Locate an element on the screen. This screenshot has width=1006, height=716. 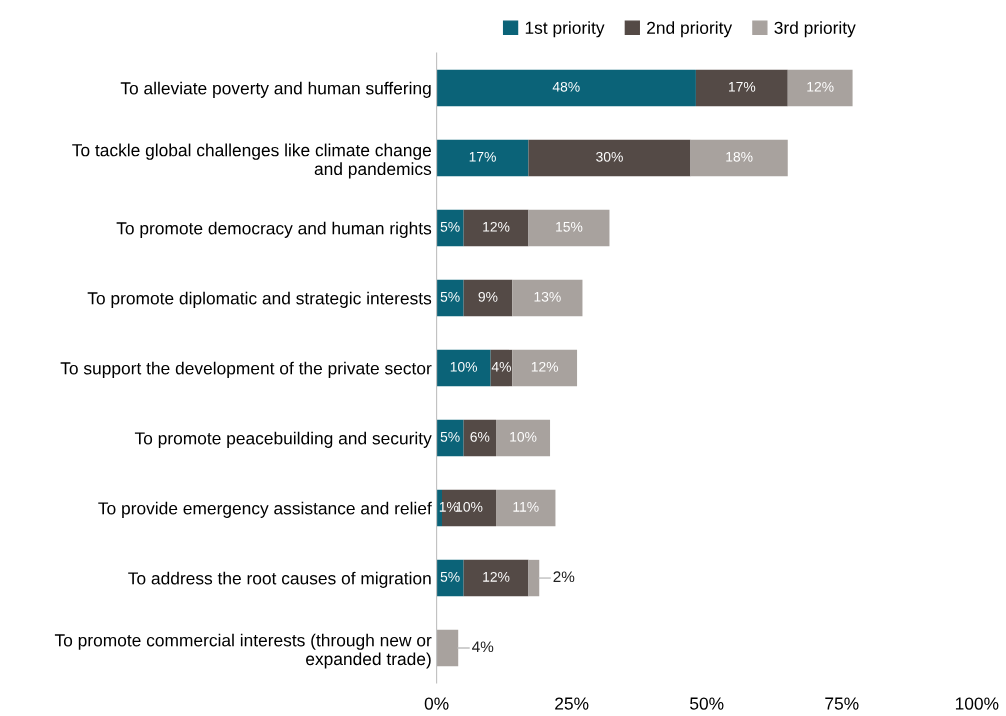
data-label: 15% is located at coordinates (569, 226).